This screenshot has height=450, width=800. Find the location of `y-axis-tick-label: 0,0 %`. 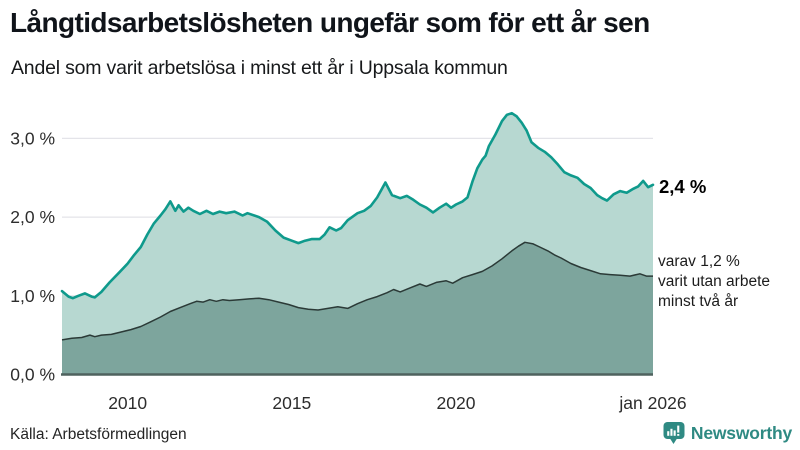

y-axis-tick-label: 0,0 % is located at coordinates (32, 375).